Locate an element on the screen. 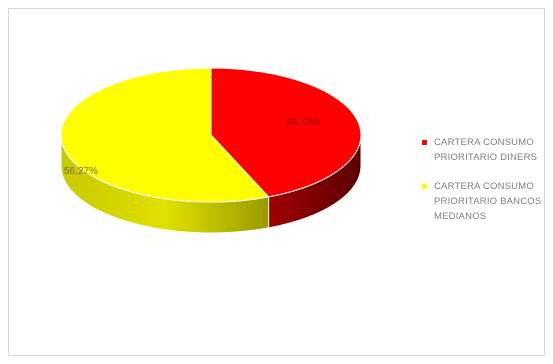 This screenshot has height=364, width=553. slice-bancos-medianos is located at coordinates (165, 135).